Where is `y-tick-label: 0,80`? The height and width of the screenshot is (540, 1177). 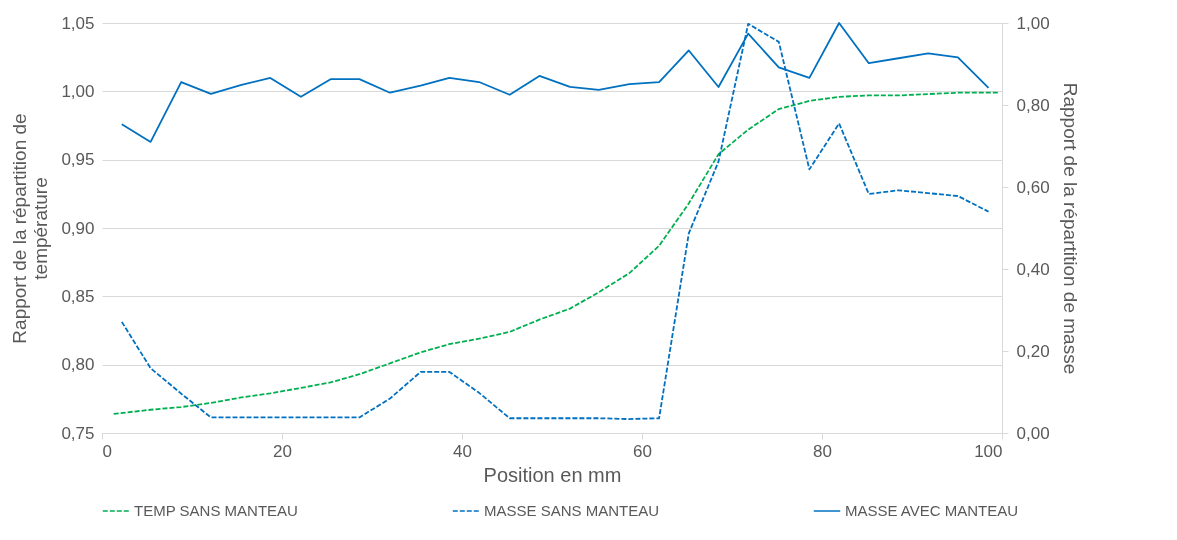
y-tick-label: 0,80 is located at coordinates (78, 365).